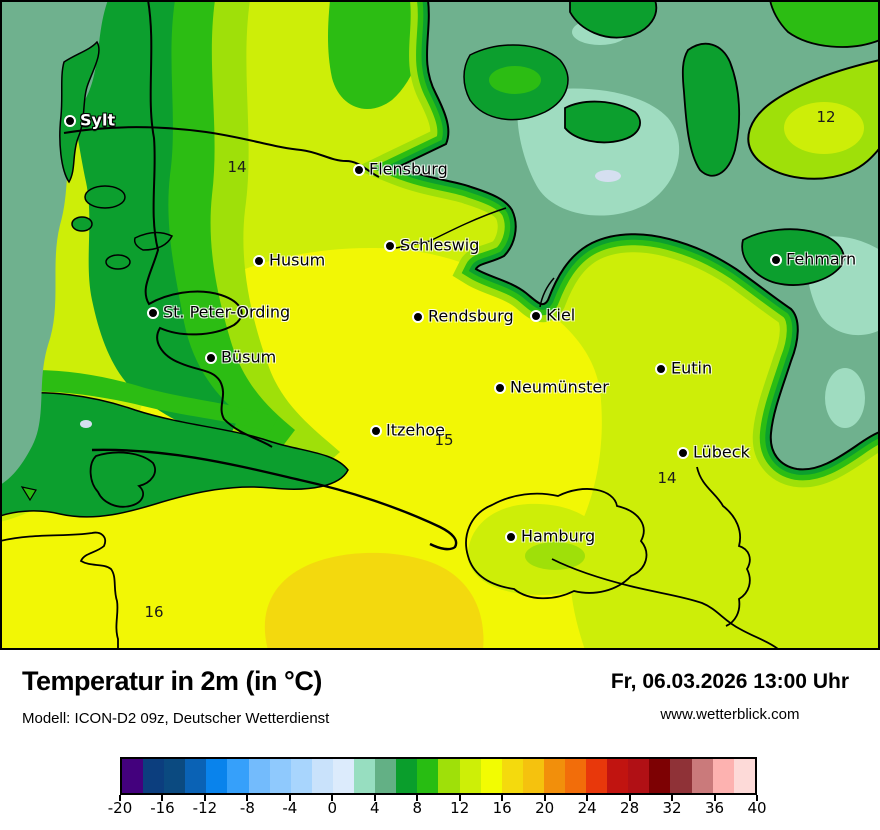 The height and width of the screenshot is (830, 880). What do you see at coordinates (379, 54) in the screenshot?
I see `denmark-green-patch` at bounding box center [379, 54].